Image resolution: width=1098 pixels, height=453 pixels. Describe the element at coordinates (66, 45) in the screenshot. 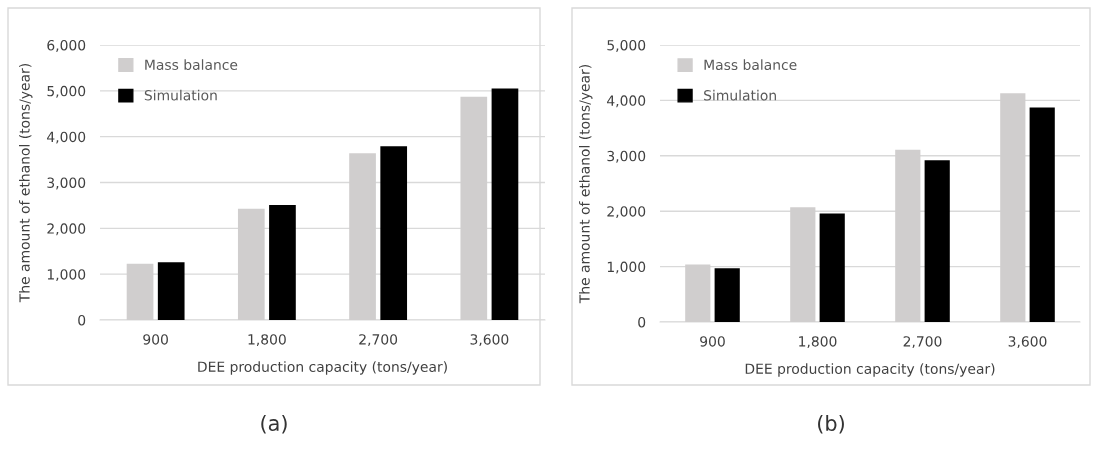

I see `y-tick-label: 6,000` at that location.